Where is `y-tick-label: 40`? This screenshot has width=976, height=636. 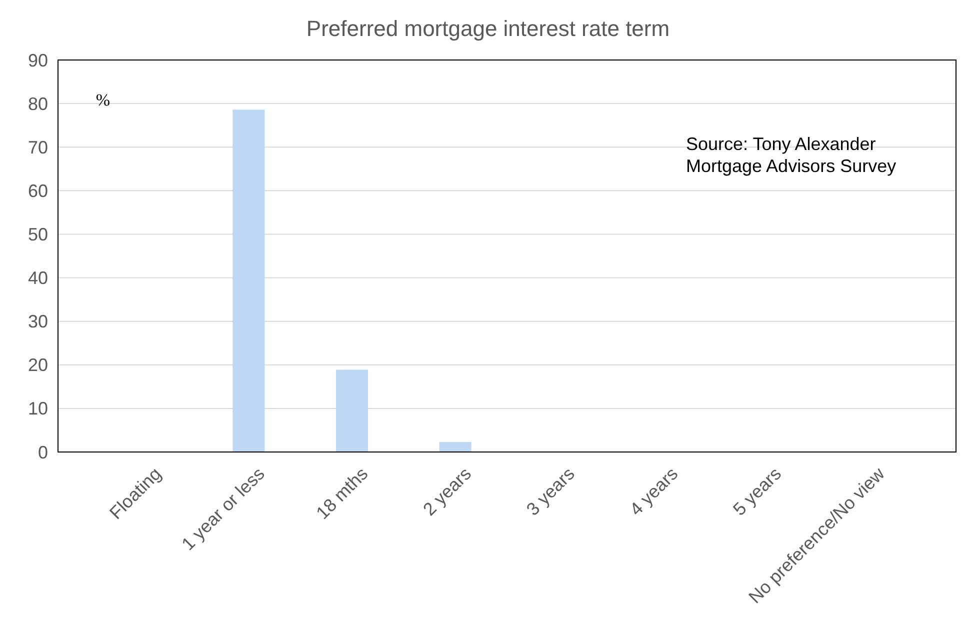 y-tick-label: 40 is located at coordinates (38, 278).